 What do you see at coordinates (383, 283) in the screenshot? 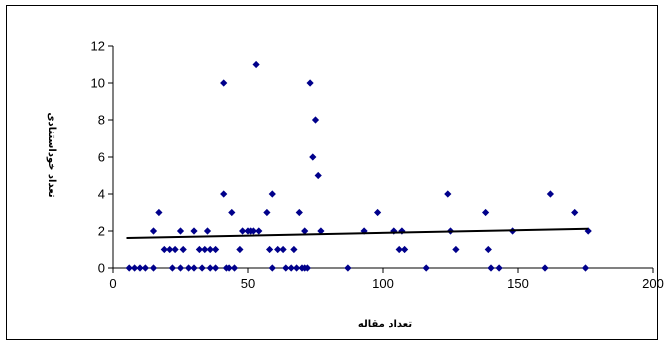
I see `x-tick-label: 100` at bounding box center [383, 283].